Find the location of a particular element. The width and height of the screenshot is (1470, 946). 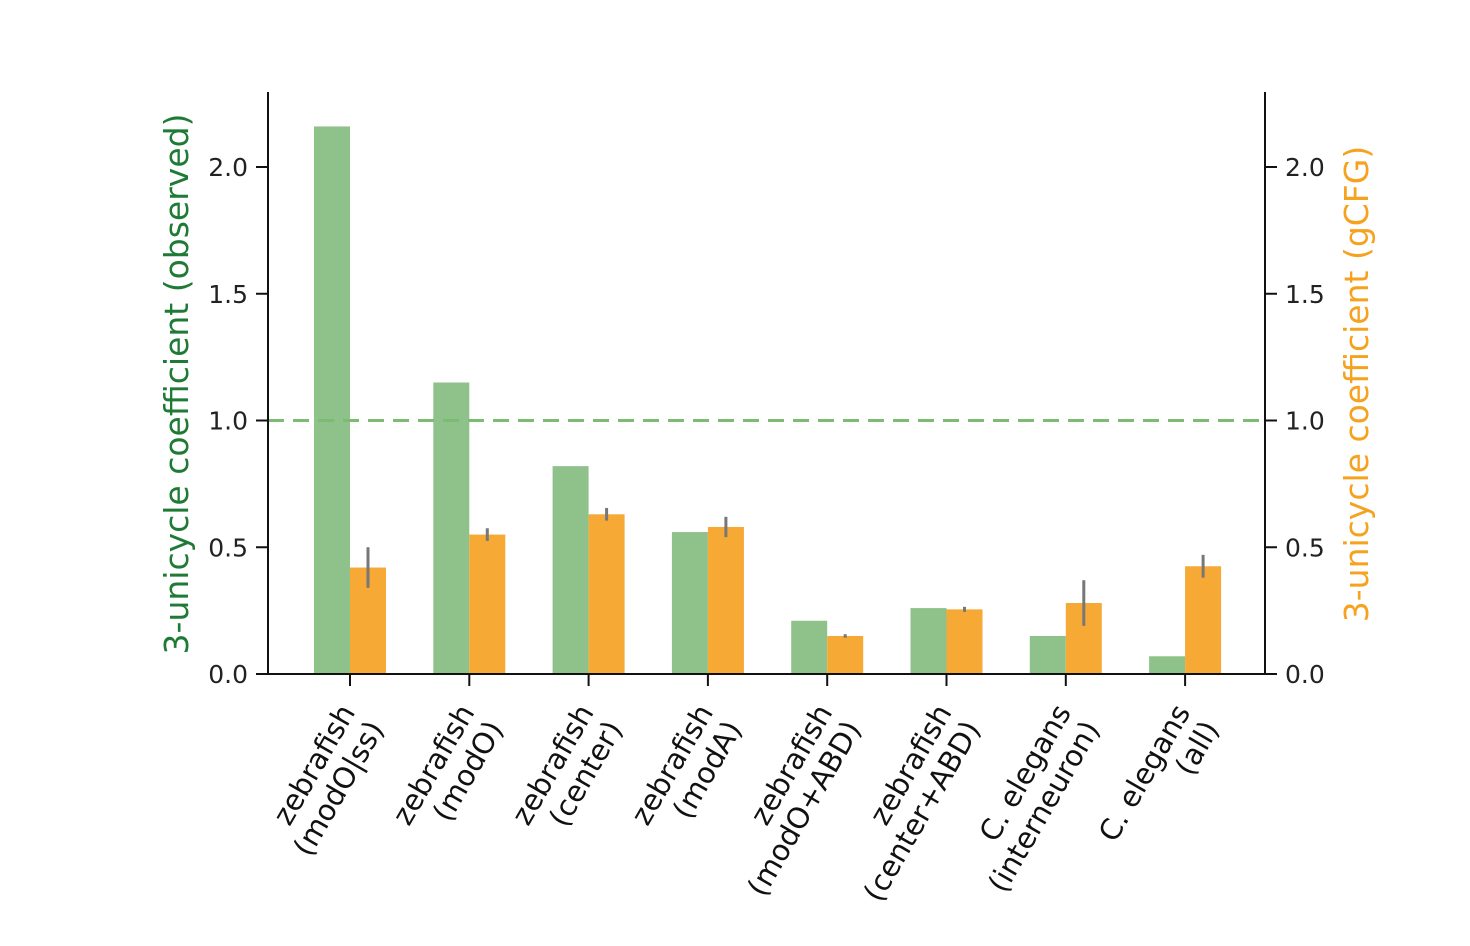

y-tick-label-left: 1.5 is located at coordinates (228, 294).